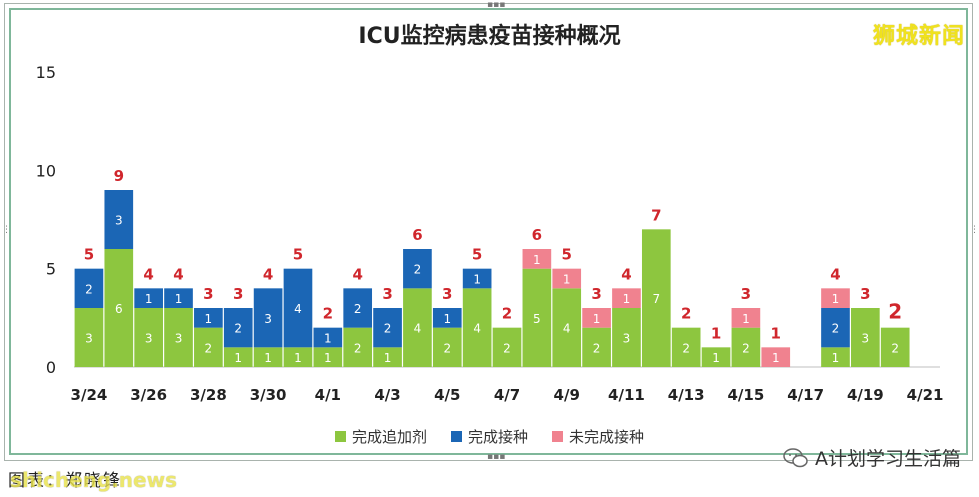 This screenshot has height=497, width=979. What do you see at coordinates (456, 436) in the screenshot?
I see `legend-swatch-vaccinated` at bounding box center [456, 436].